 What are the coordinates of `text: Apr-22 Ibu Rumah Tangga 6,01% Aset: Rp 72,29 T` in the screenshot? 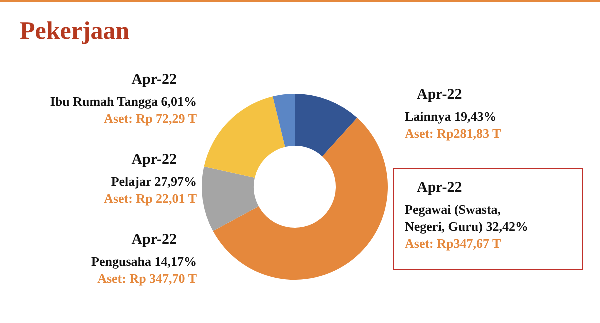 It's located at (123, 99).